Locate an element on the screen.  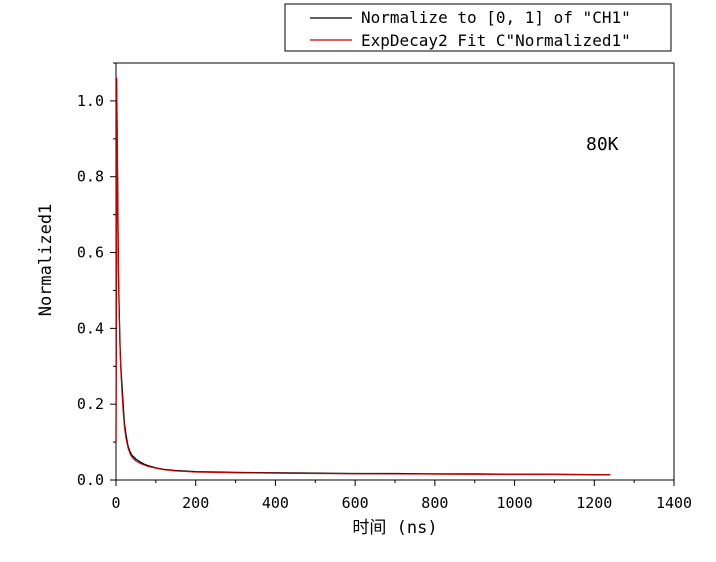
y-tick-label: 0.6 is located at coordinates (90, 253).